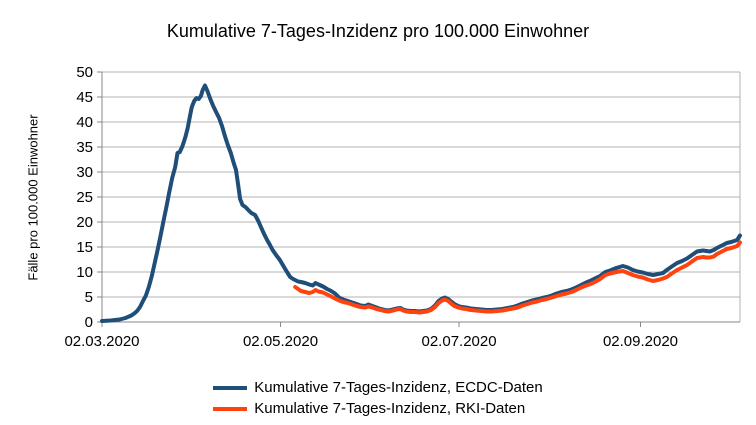 This screenshot has width=756, height=425. I want to click on x-tick-label: 02.03.2020, so click(101, 341).